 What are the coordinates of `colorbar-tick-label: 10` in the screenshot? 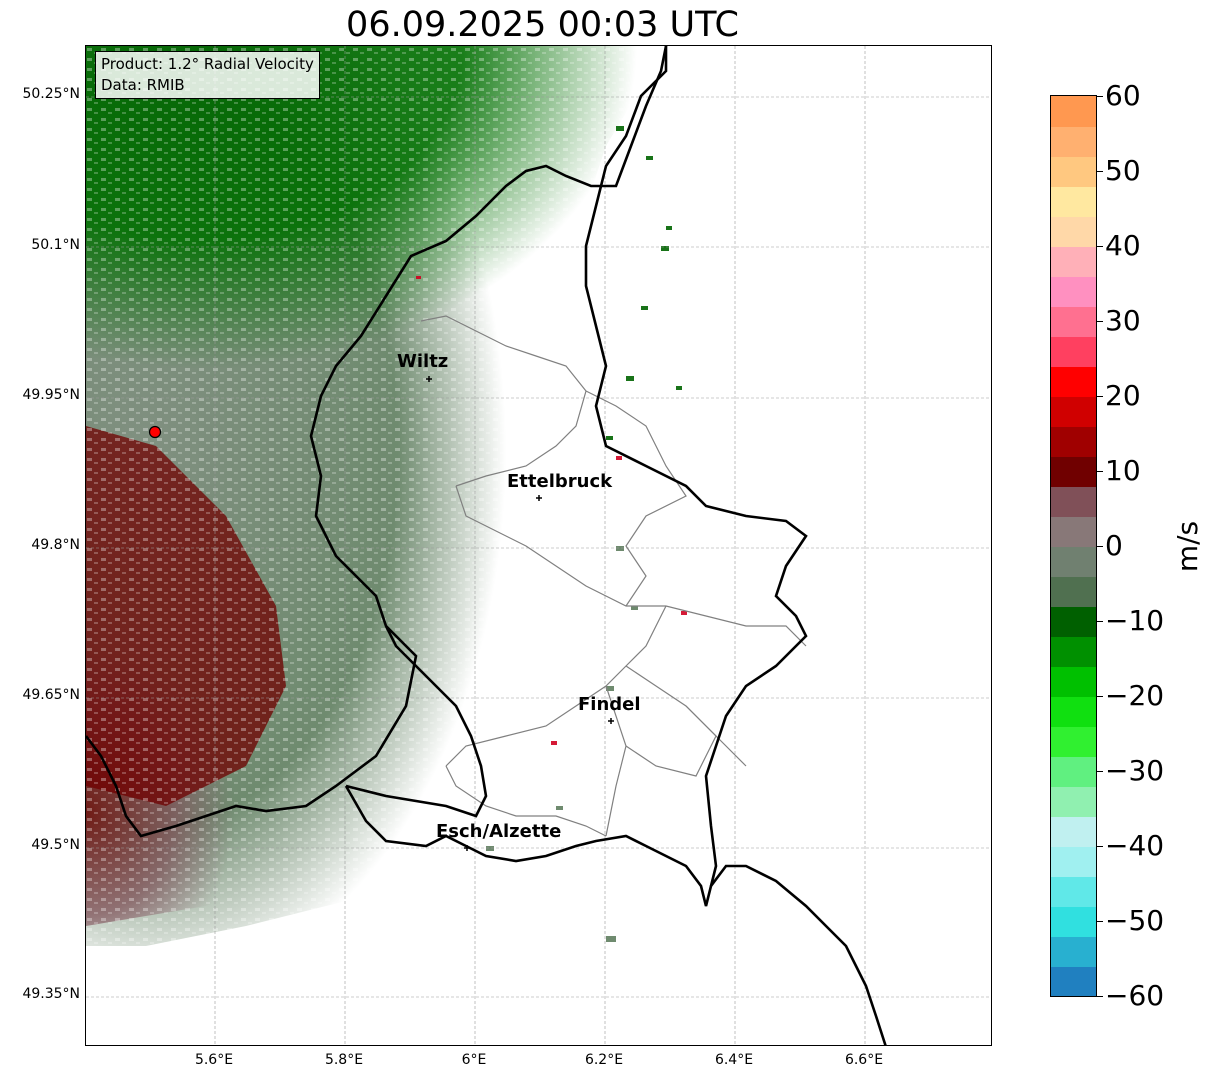 It's located at (1123, 470).